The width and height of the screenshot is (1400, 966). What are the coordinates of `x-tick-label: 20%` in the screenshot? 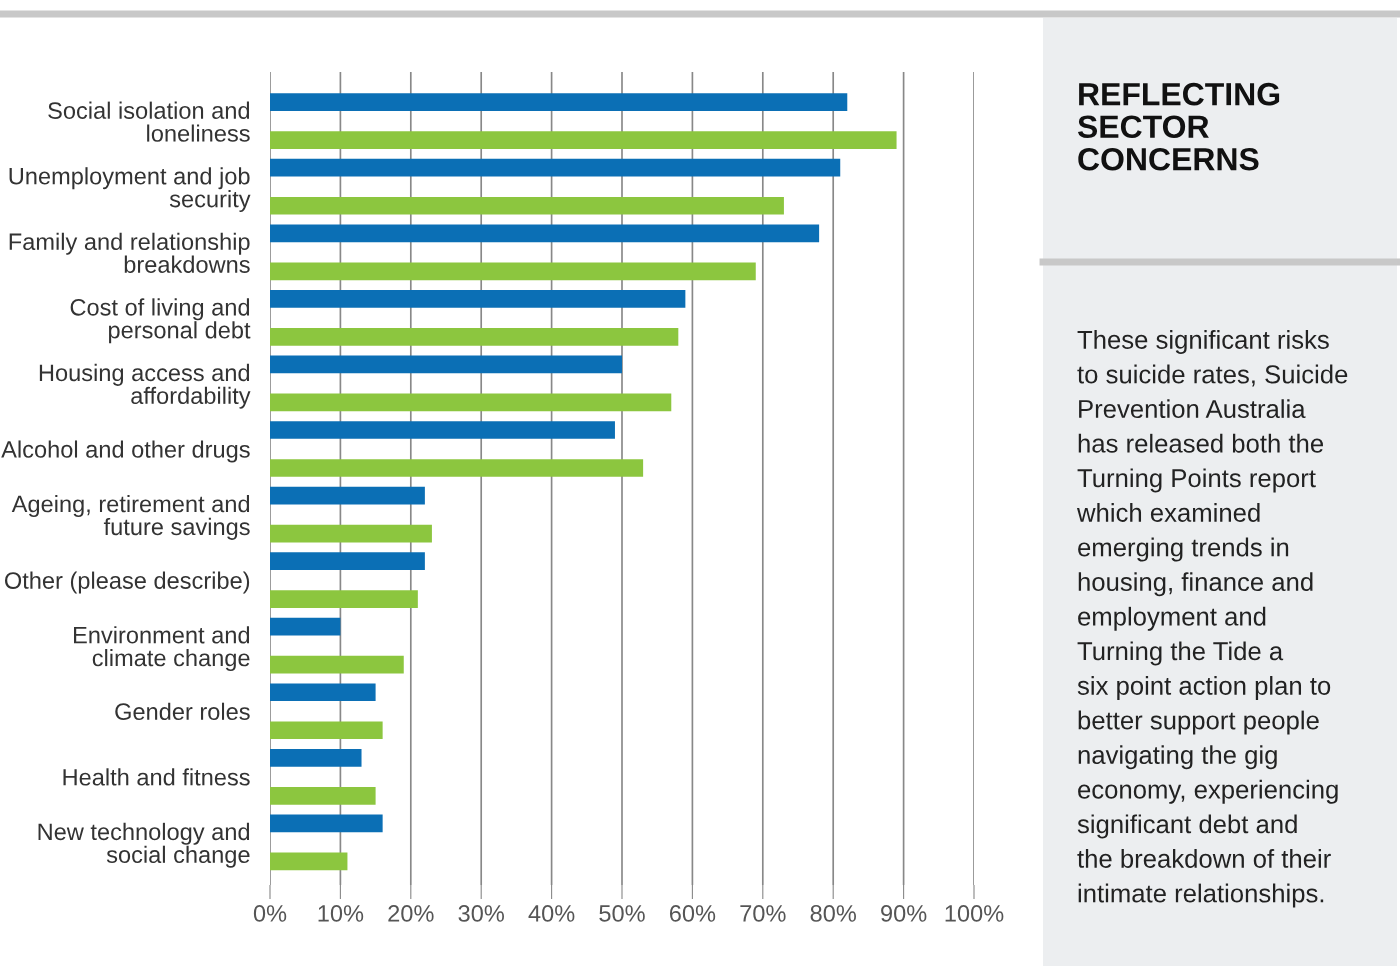 It's located at (411, 913).